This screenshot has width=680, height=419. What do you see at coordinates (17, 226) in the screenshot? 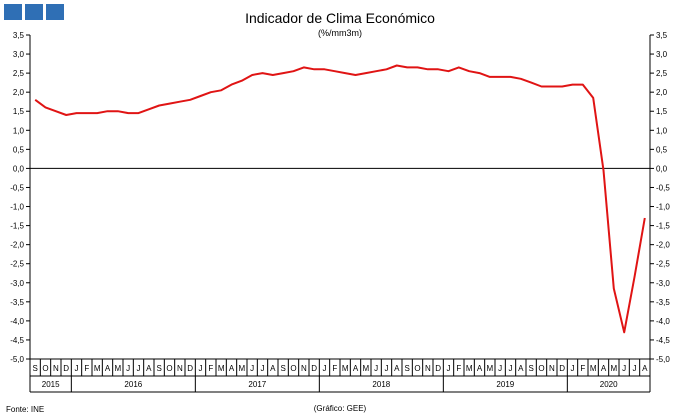
I see `y-tick-label-left: -1,5` at bounding box center [17, 226].